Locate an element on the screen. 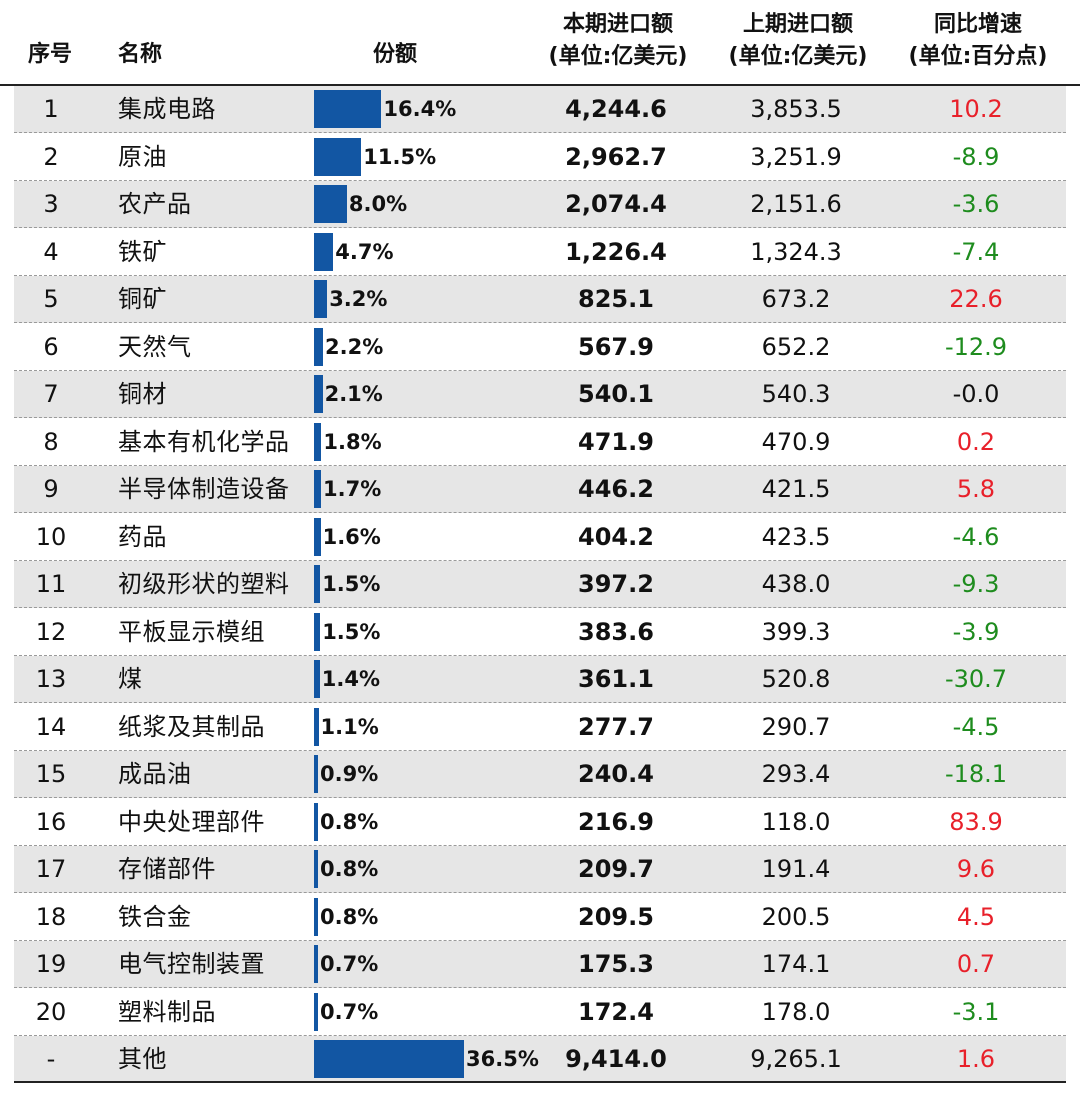 The image size is (1080, 1096). yoy-value: -3.9 is located at coordinates (976, 631).